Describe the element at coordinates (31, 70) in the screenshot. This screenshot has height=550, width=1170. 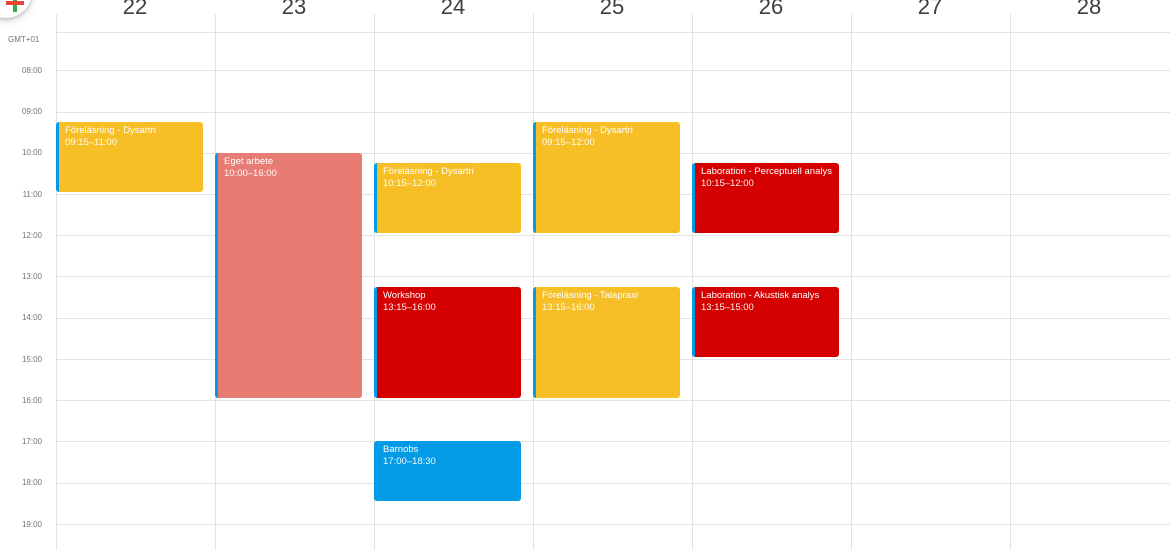
I see `hour-label: 08:00` at that location.